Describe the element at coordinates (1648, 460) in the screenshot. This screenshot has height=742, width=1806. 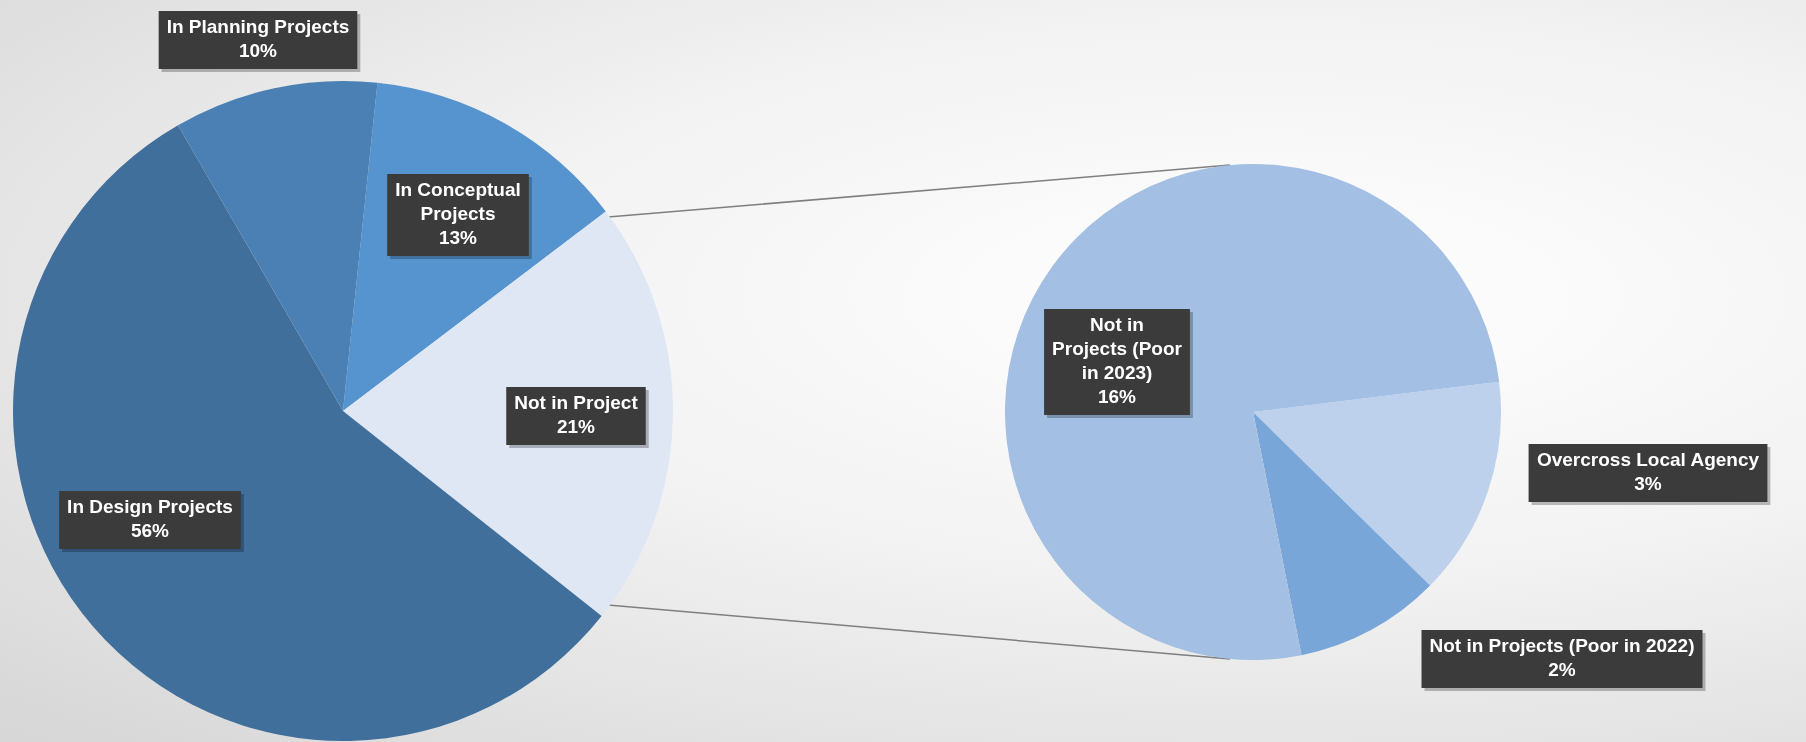
I see `slice-label: Overcross Local Agency` at that location.